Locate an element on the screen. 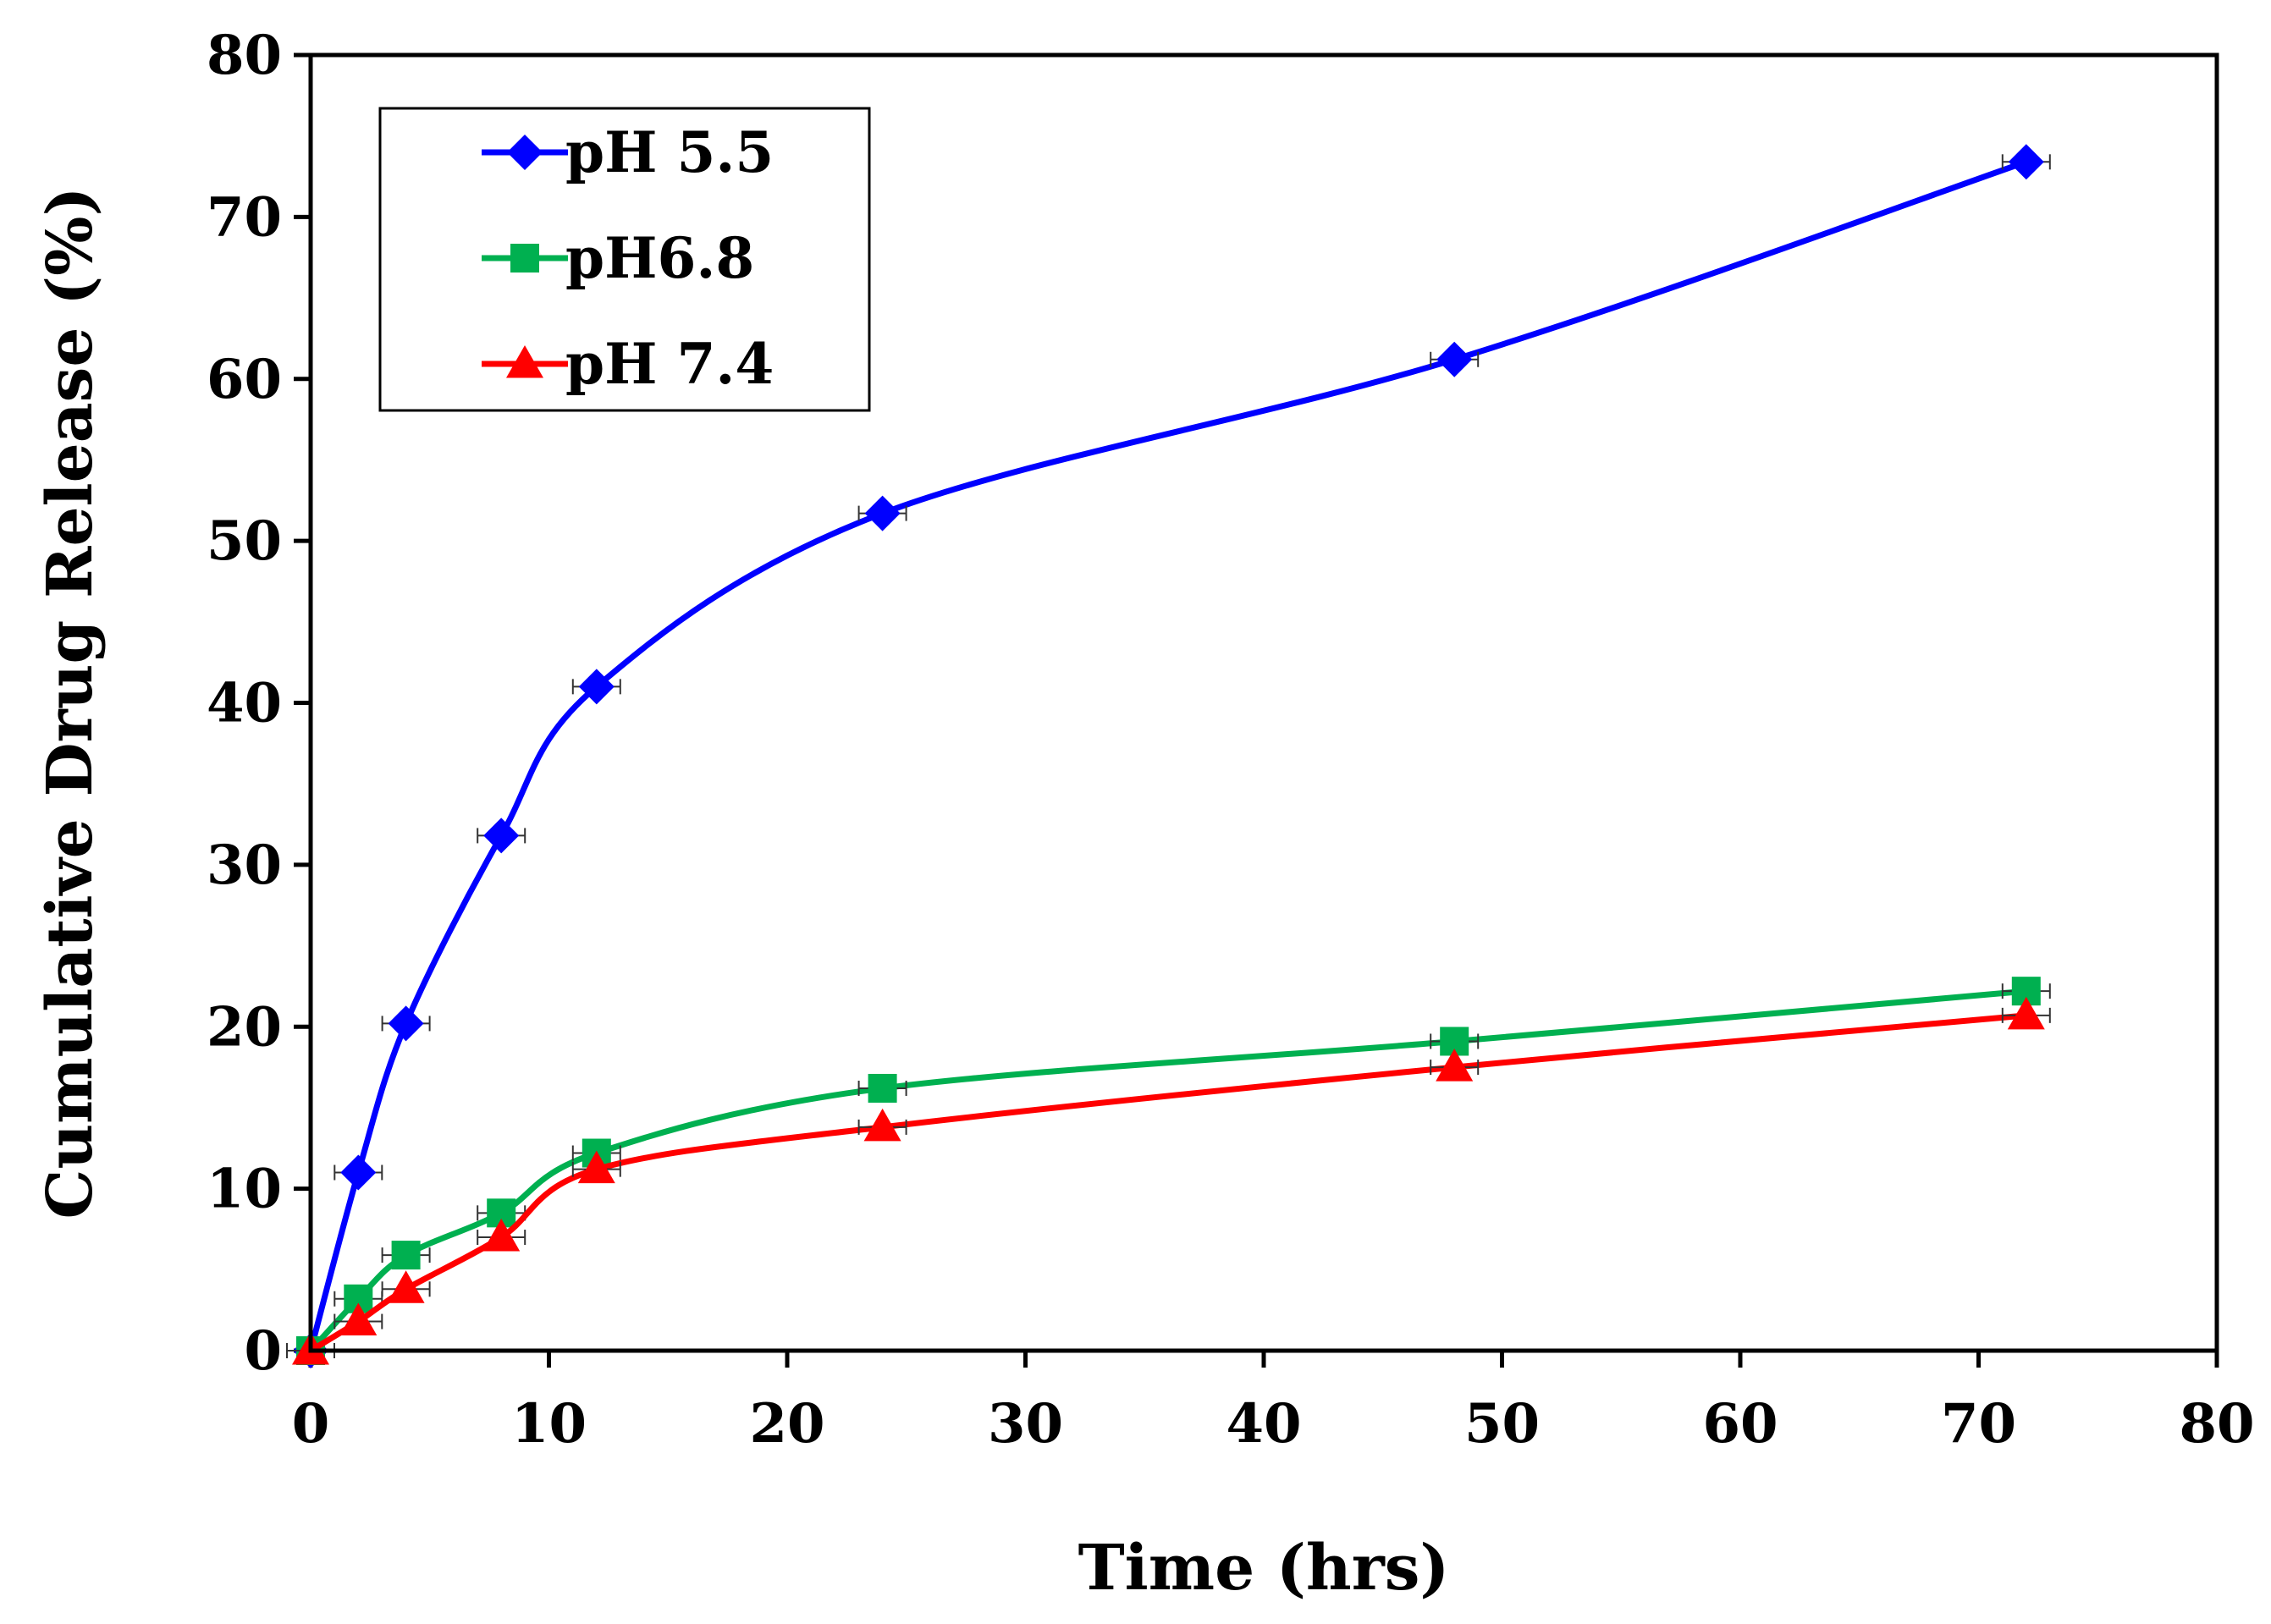 Image resolution: width=2271 pixels, height=1624 pixels. legend-box is located at coordinates (624, 259).